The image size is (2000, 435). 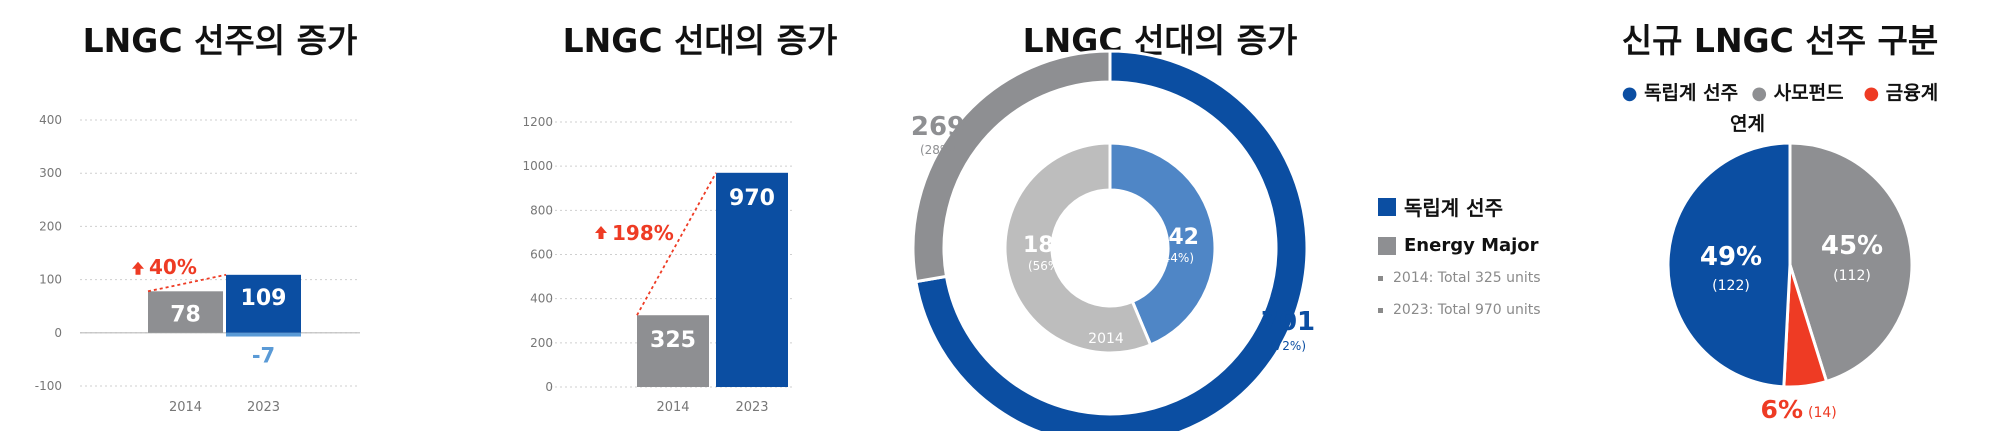 What do you see at coordinates (541, 255) in the screenshot?
I see `y-tick-label: 600` at bounding box center [541, 255].